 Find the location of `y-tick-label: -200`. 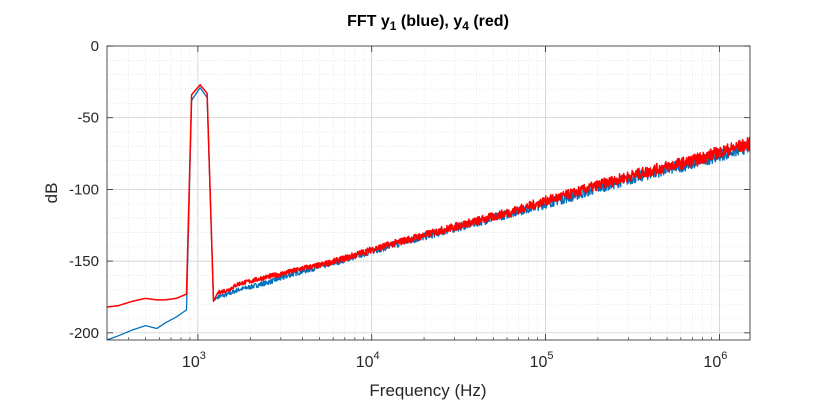

y-tick-label: -200 is located at coordinates (84, 333).